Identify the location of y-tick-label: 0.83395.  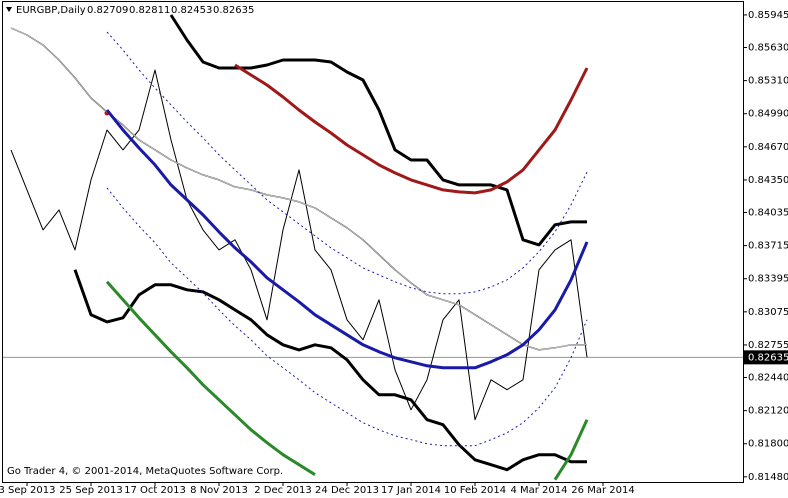
(768, 279).